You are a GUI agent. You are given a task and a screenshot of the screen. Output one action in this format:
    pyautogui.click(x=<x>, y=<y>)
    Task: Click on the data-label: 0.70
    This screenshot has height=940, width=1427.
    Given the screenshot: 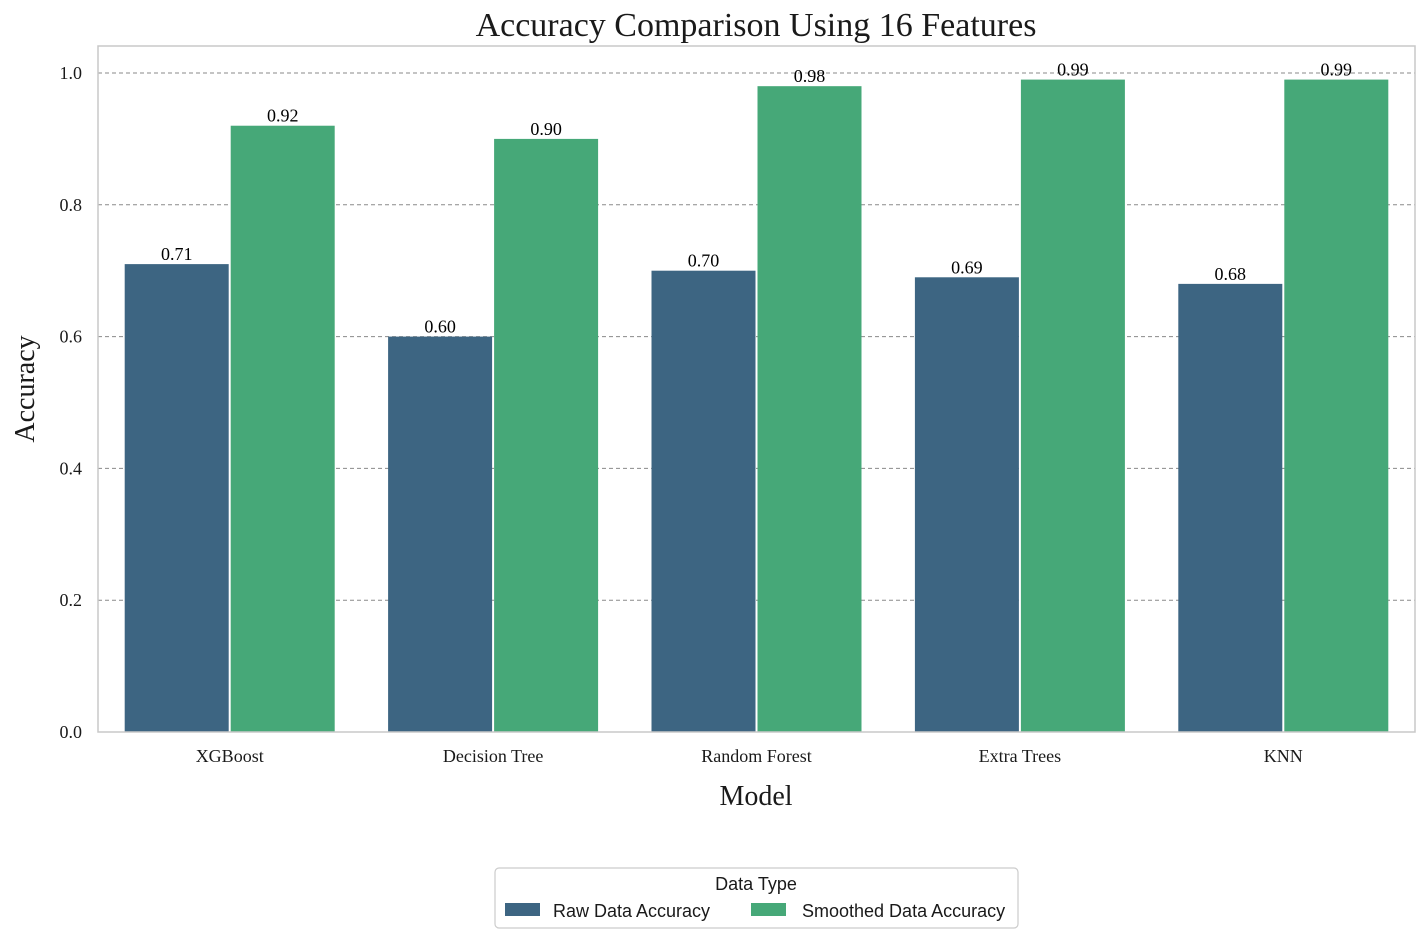 What is the action you would take?
    pyautogui.click(x=704, y=261)
    